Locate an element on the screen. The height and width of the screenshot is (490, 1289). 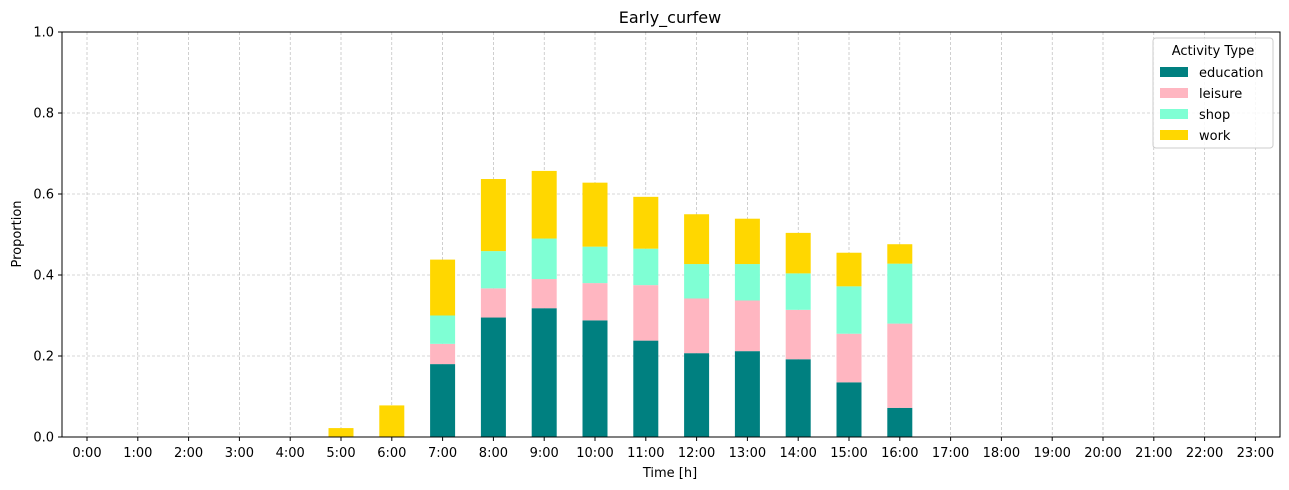
x-tick-label: 15:00 is located at coordinates (848, 453).